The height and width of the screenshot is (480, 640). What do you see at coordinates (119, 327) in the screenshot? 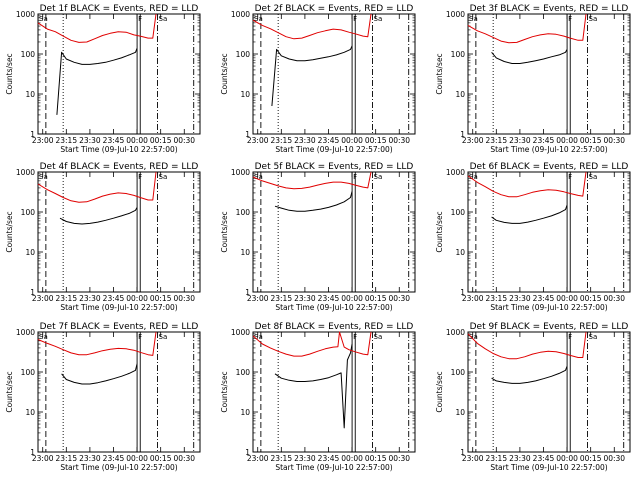
I see `chart-title: Det 7f BLACK = Events, RED = LLD` at bounding box center [119, 327].